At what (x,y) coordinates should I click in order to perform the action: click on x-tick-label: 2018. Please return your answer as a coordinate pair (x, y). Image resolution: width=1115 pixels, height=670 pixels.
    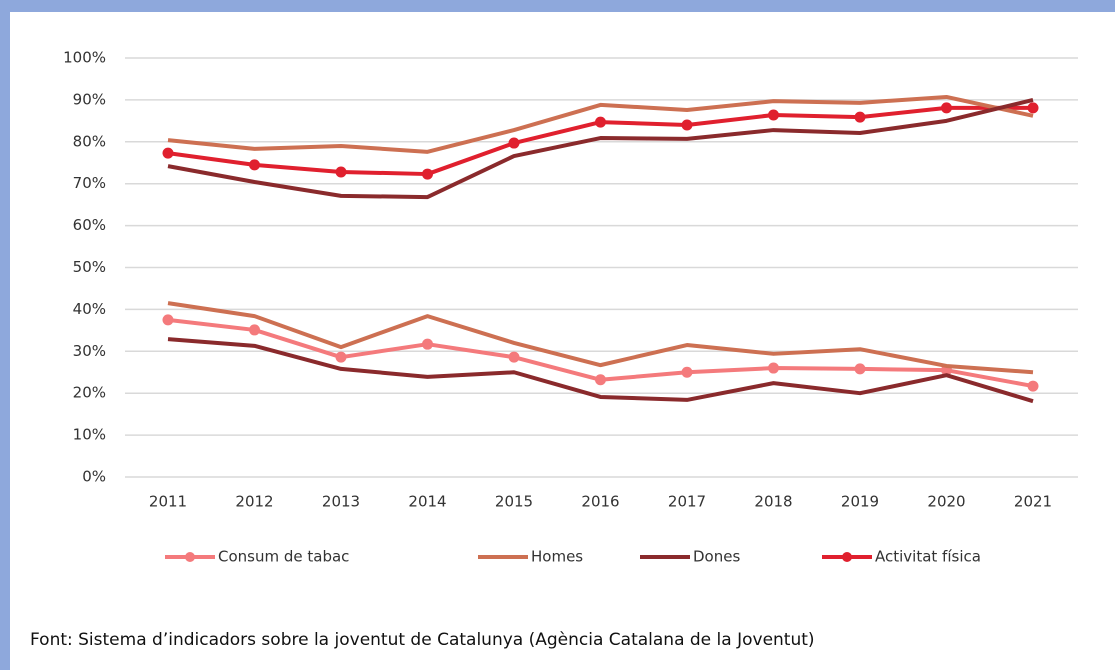
    Looking at the image, I should click on (773, 502).